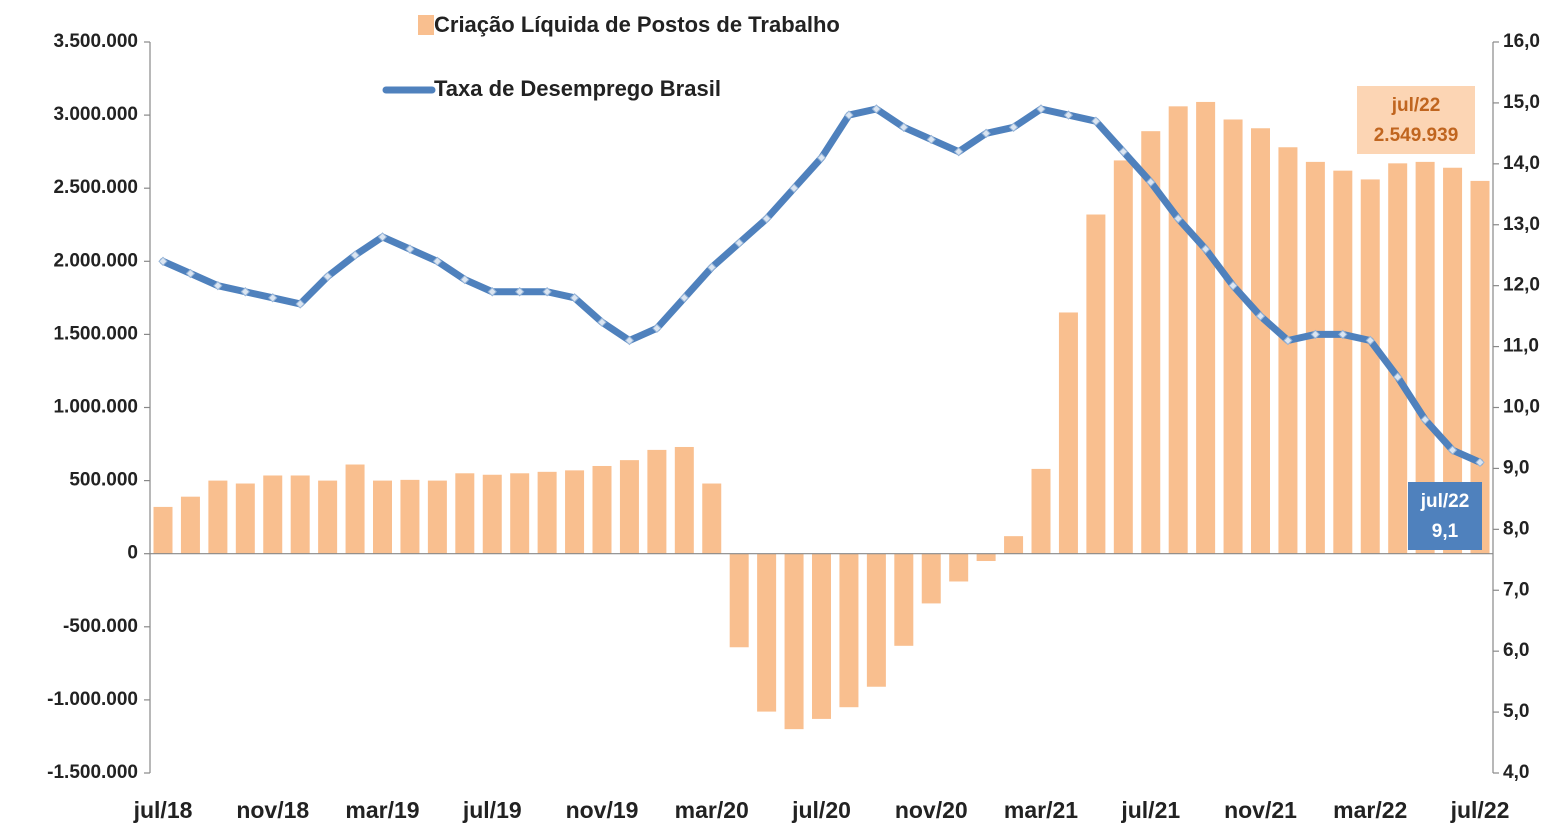 Image resolution: width=1568 pixels, height=827 pixels. Describe the element at coordinates (95, 114) in the screenshot. I see `y-tick-label: 3.000.000` at that location.